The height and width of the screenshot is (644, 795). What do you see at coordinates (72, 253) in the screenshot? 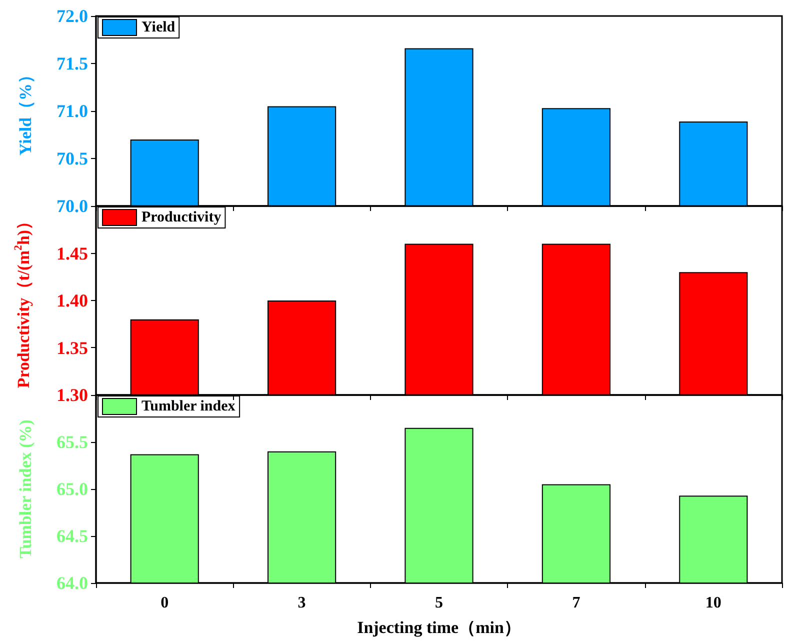
I see `y-tick-label: 1.45` at bounding box center [72, 253].